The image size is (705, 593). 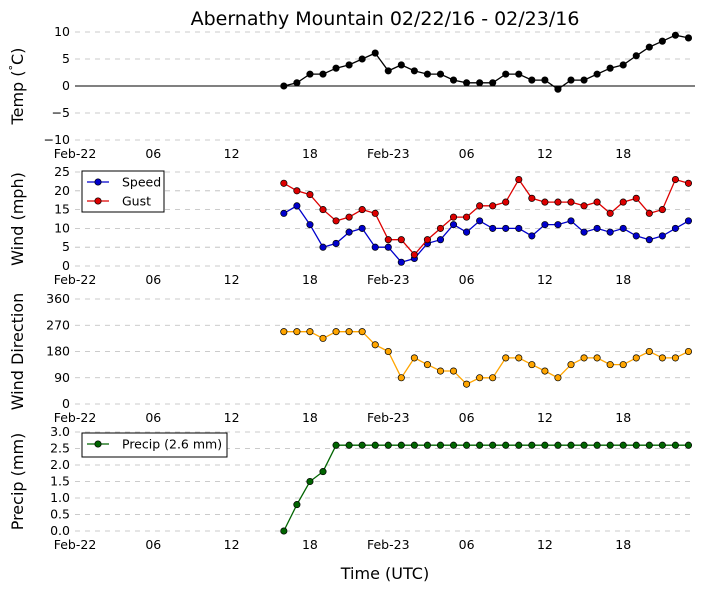 I want to click on precip-legend-marker, so click(x=98, y=444).